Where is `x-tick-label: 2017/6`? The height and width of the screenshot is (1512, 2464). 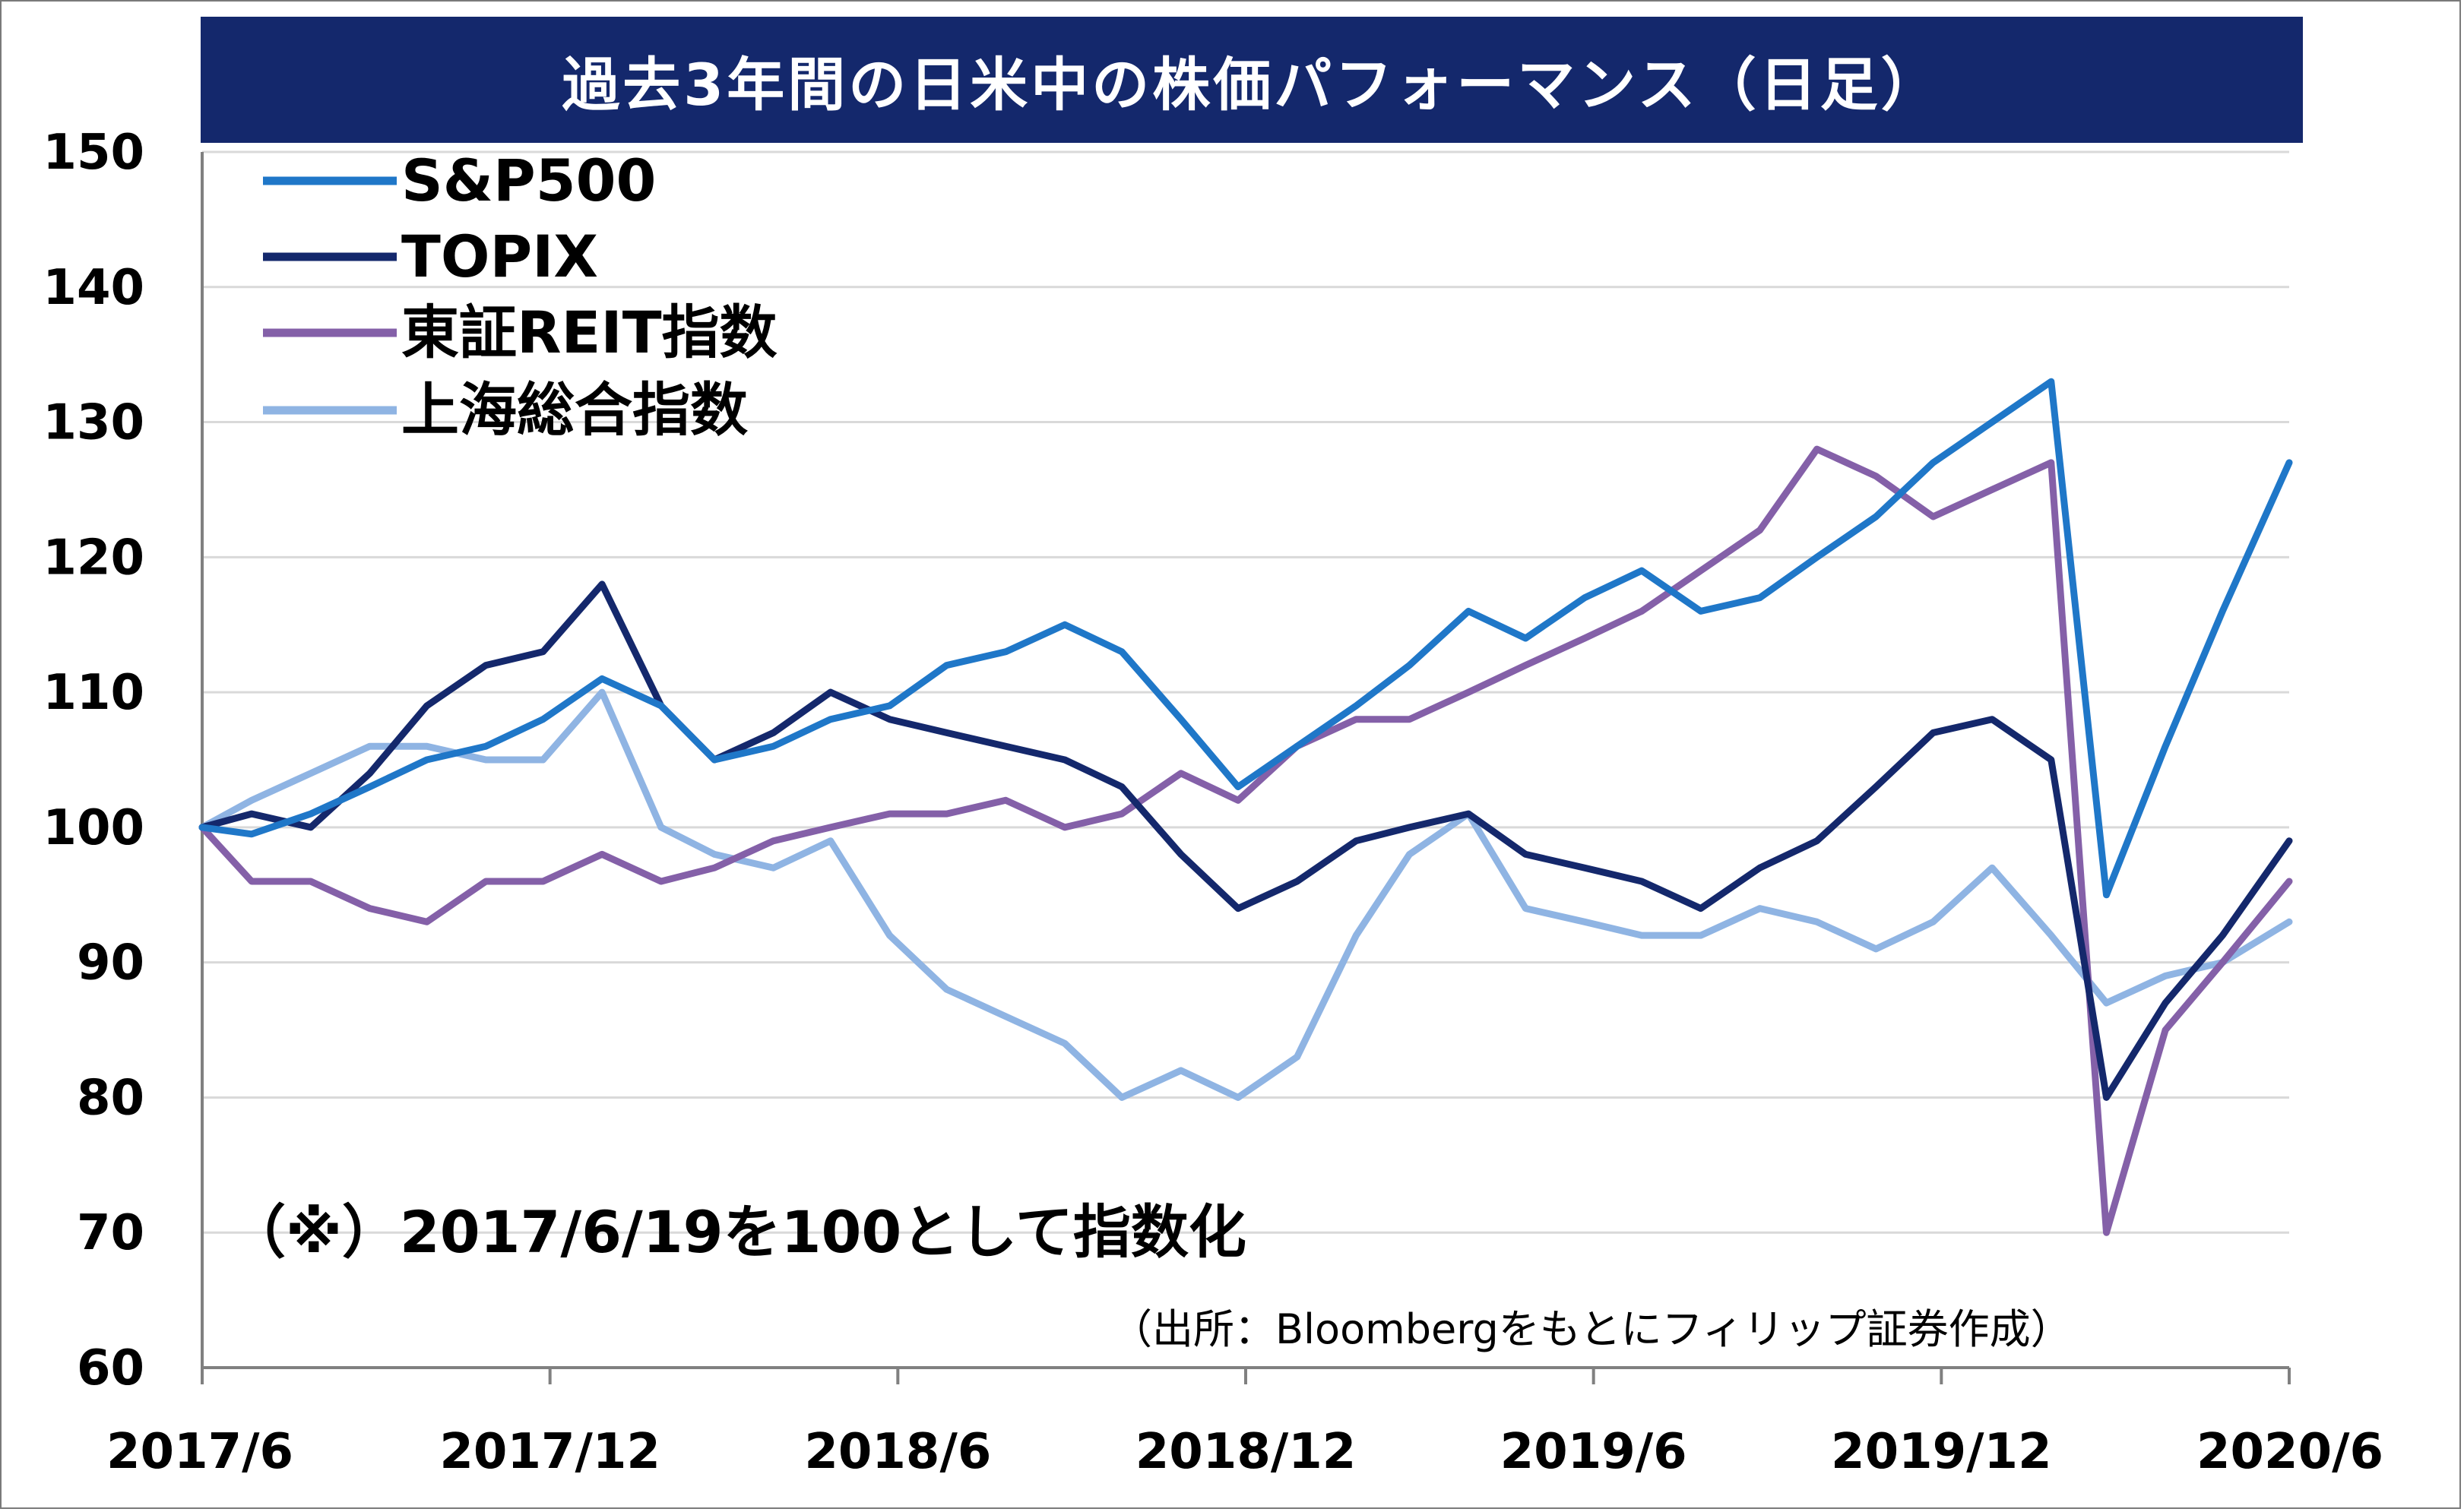 x-tick-label: 2017/6 is located at coordinates (199, 1452).